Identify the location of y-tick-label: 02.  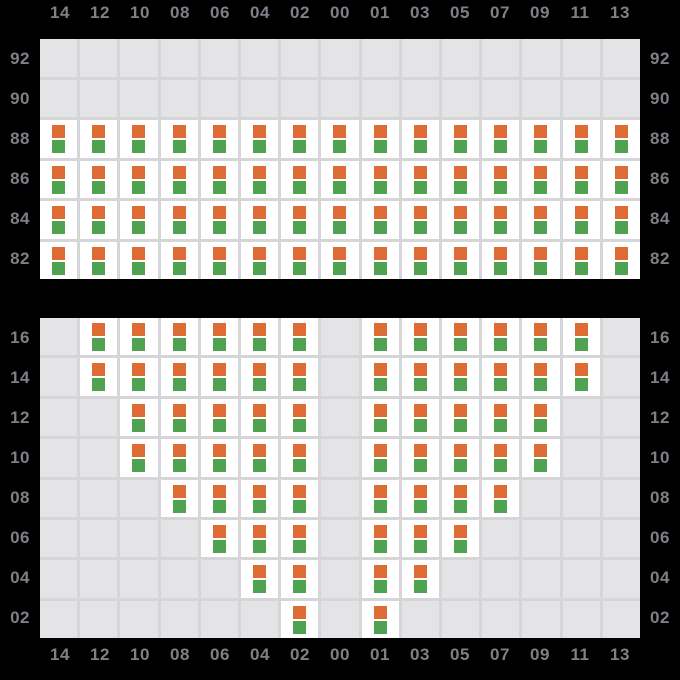
(660, 617).